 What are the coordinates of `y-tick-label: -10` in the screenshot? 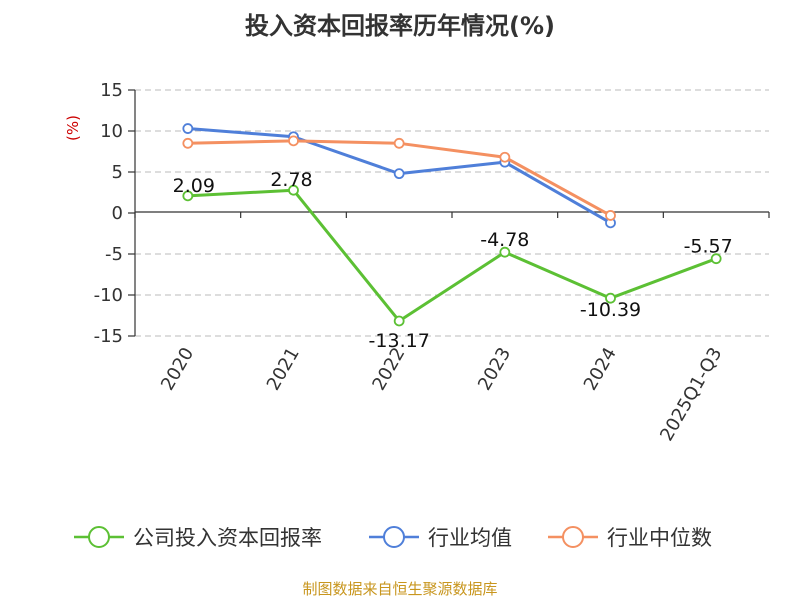 It's located at (108, 295).